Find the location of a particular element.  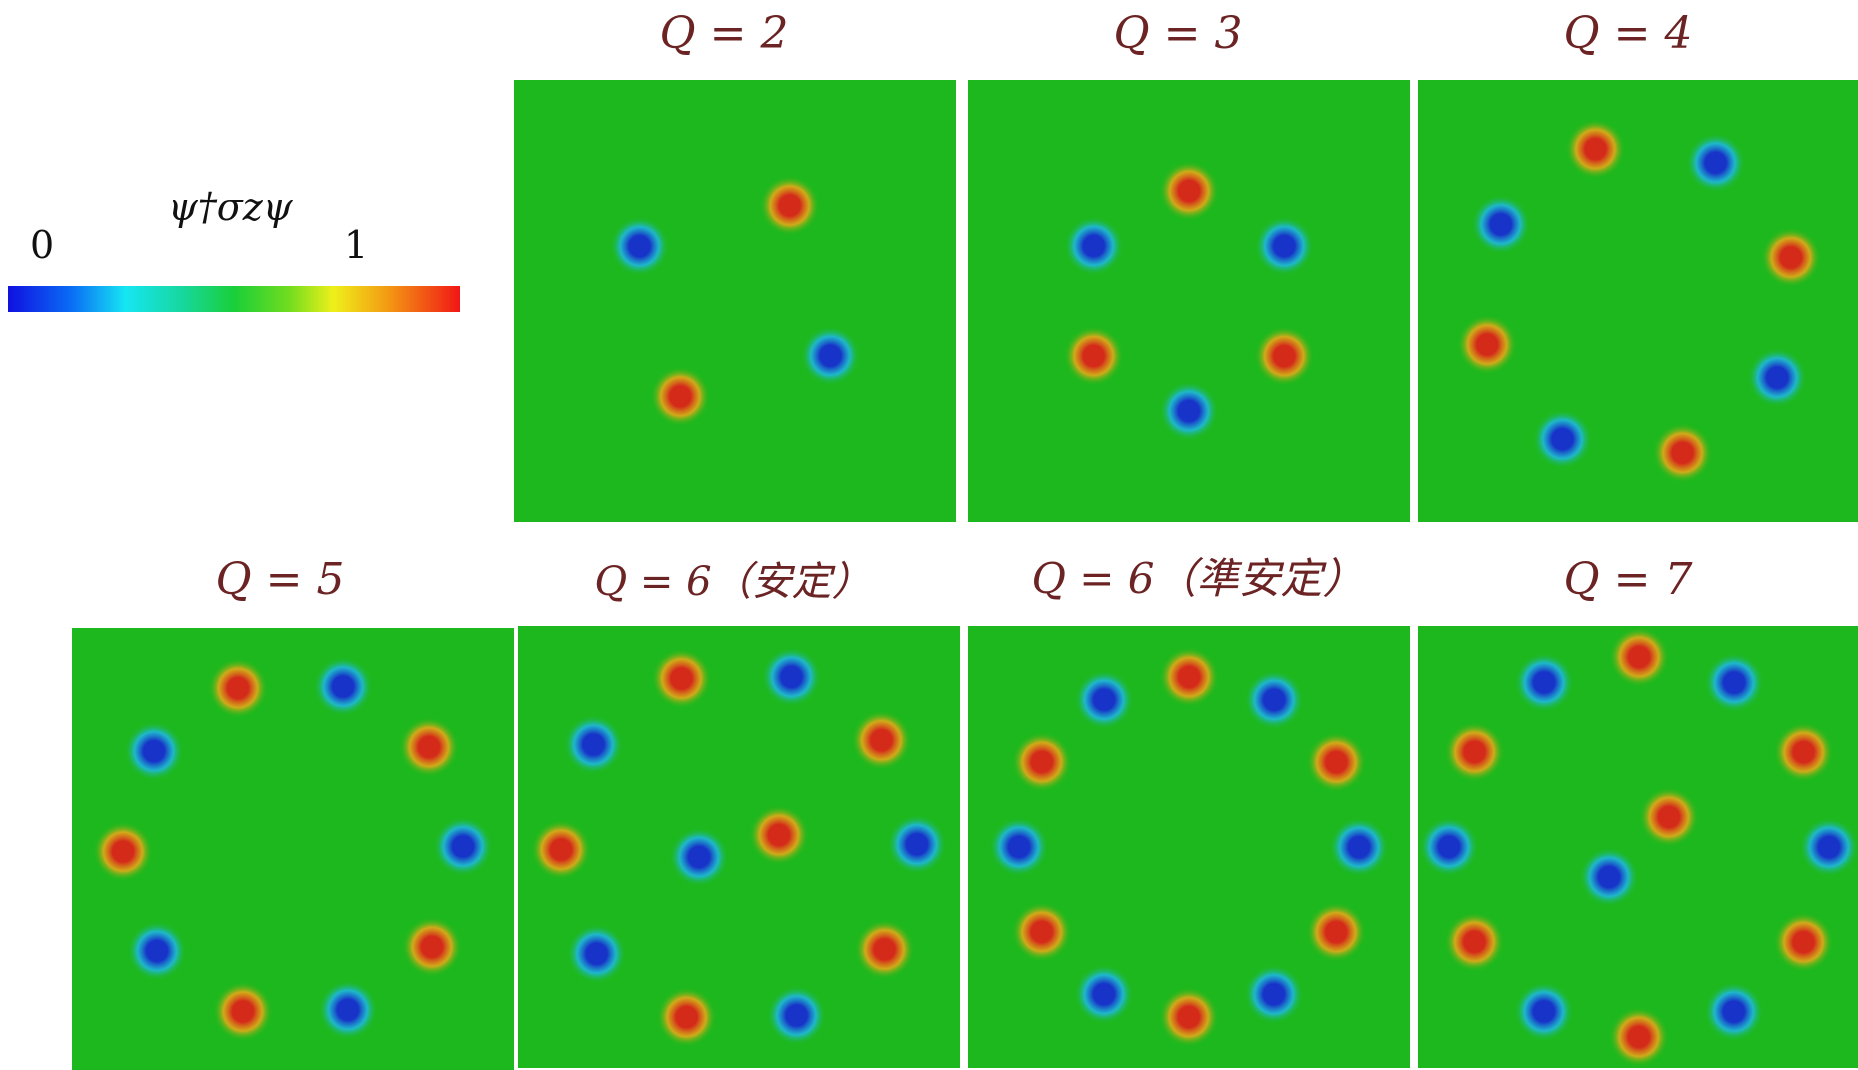

panel-q4-plot is located at coordinates (1639, 301).